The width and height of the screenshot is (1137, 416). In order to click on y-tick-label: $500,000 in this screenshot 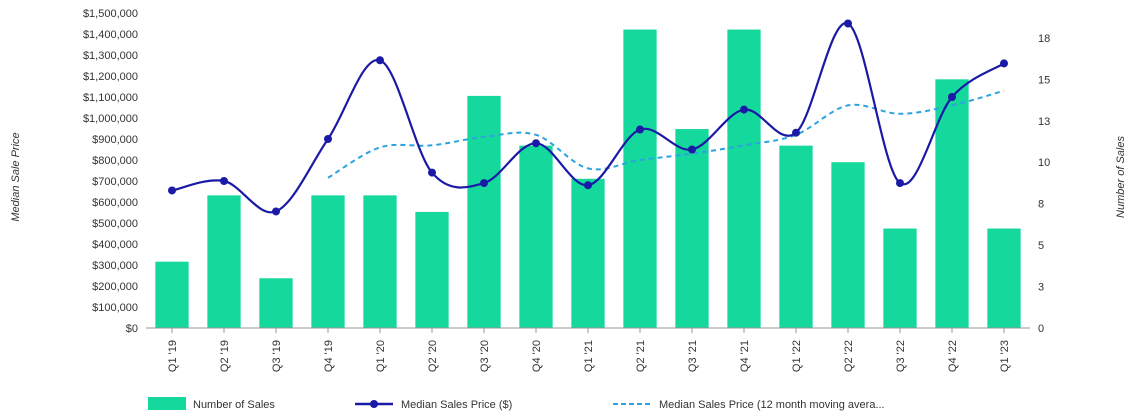, I will do `click(115, 224)`.